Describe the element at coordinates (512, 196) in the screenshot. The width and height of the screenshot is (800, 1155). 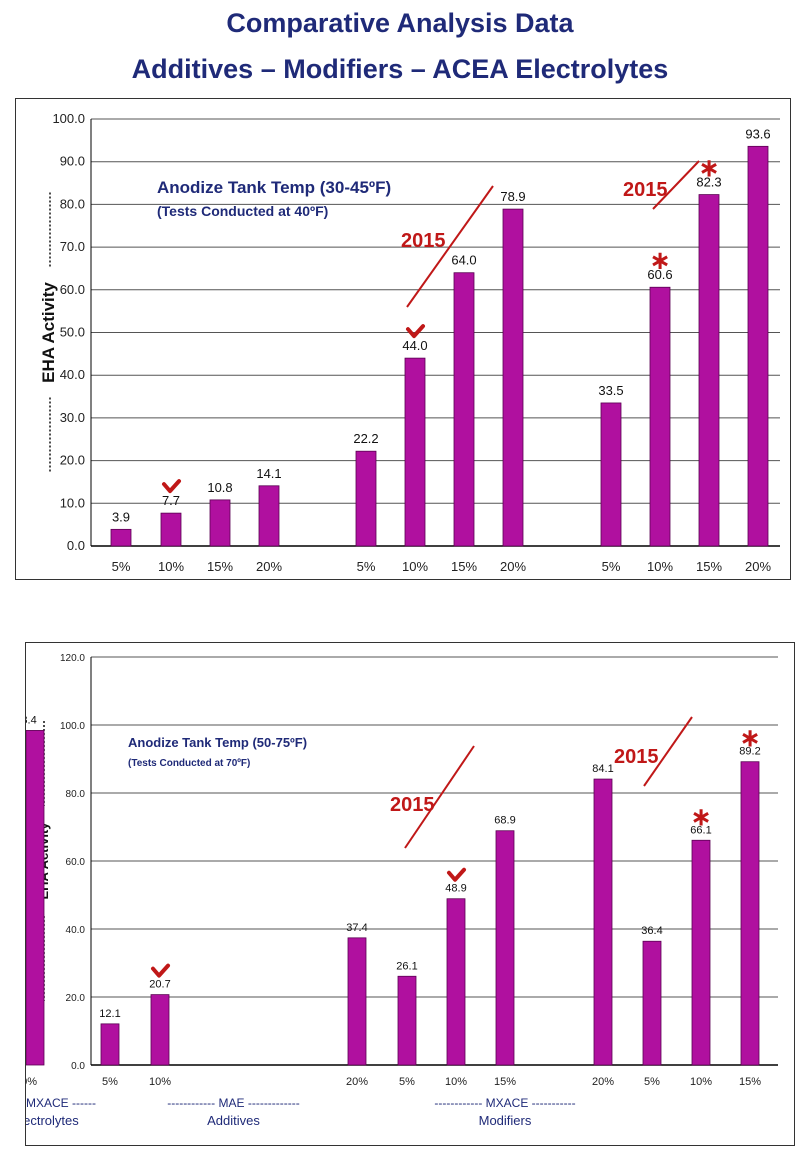
I see `data-label: 78.9` at that location.